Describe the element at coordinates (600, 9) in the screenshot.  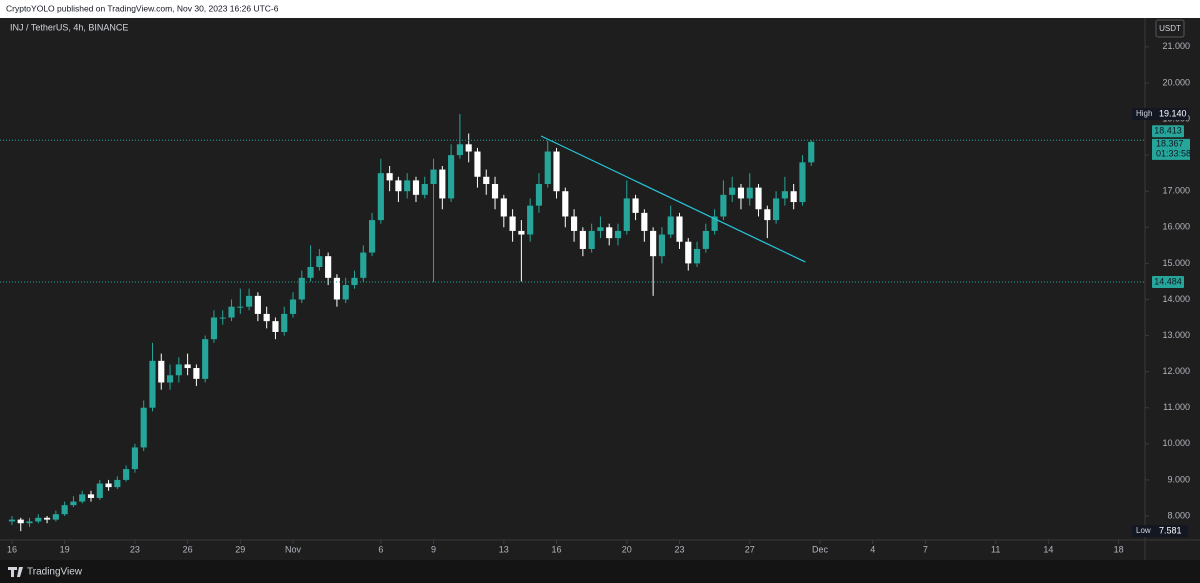
I see `header-bar` at that location.